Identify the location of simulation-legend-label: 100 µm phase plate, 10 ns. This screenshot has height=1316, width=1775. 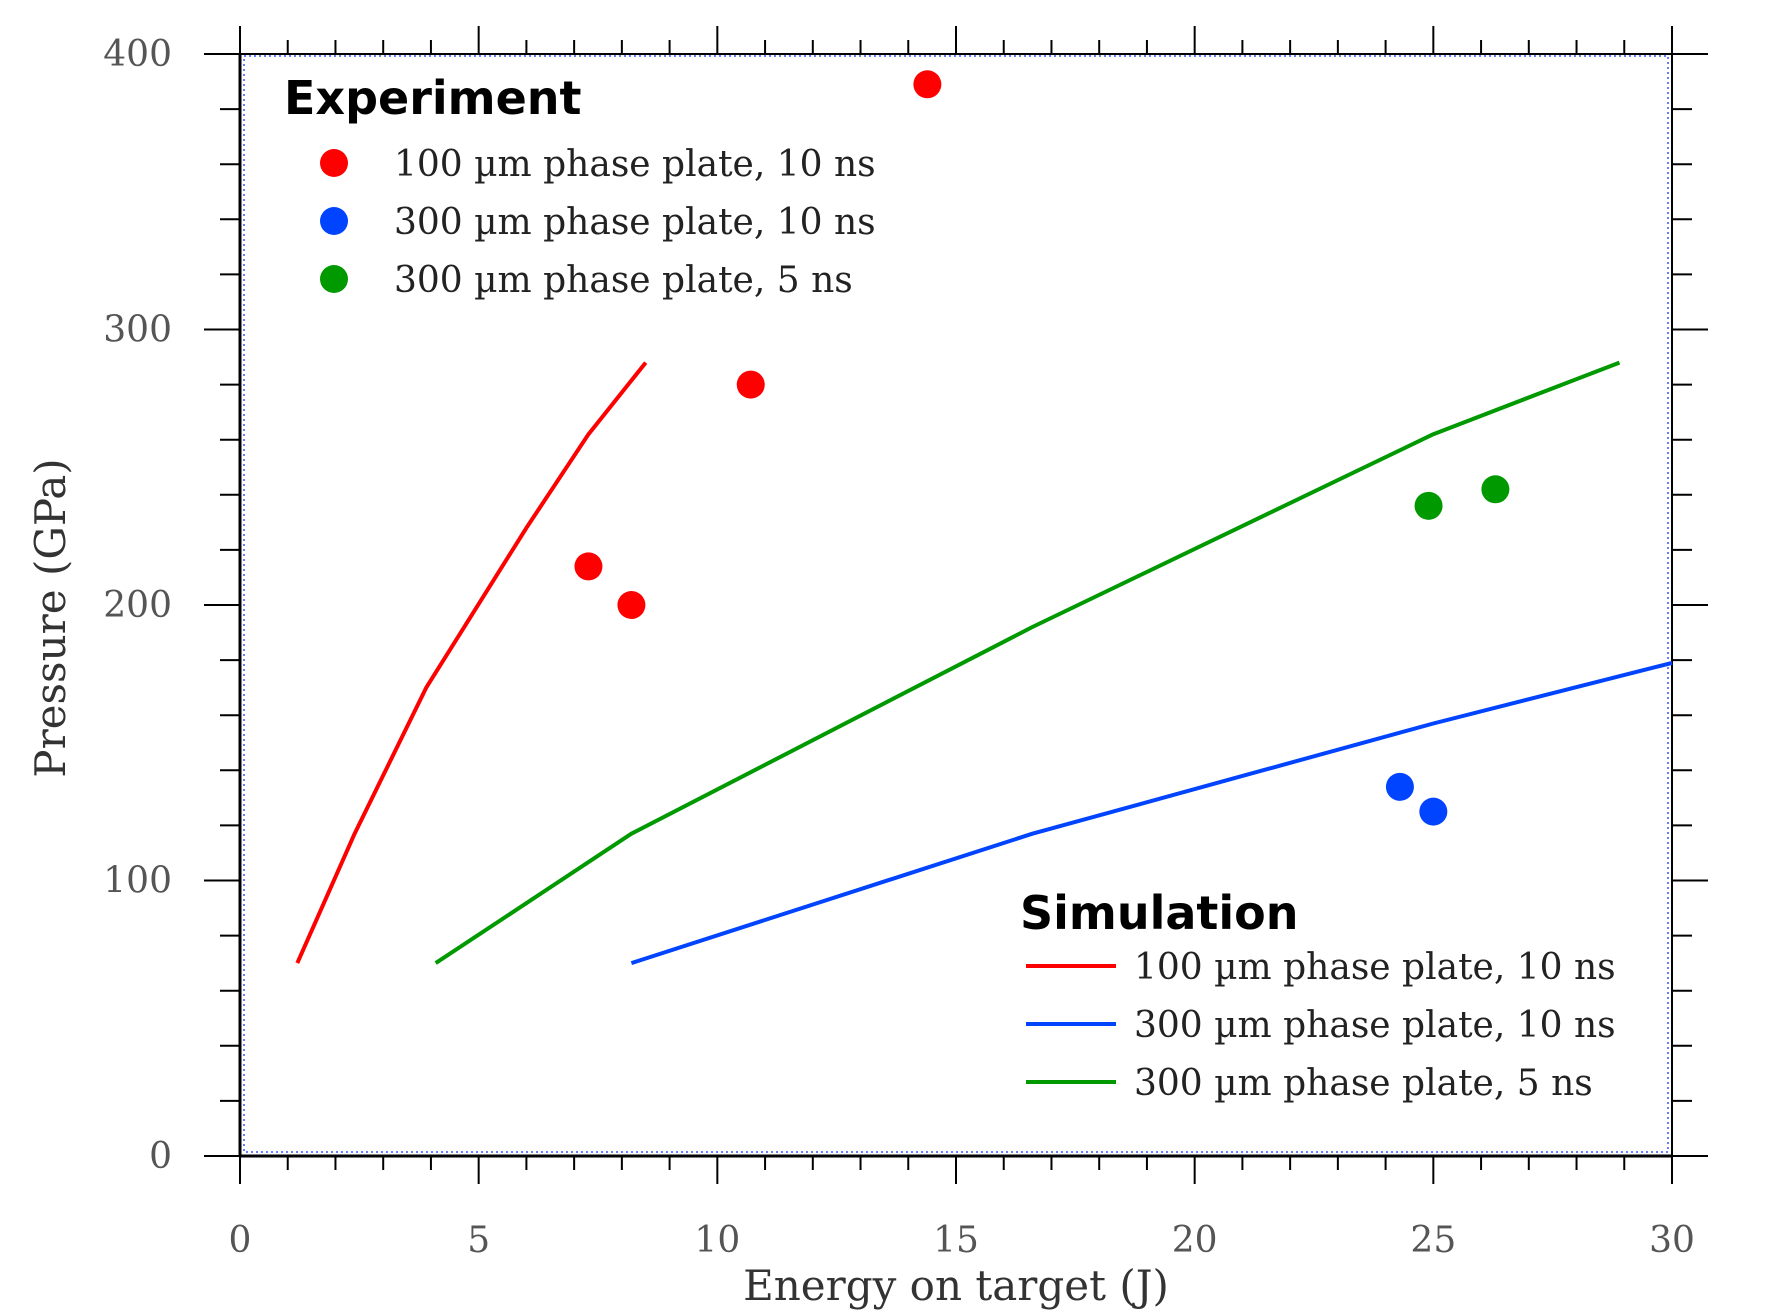
(1375, 967).